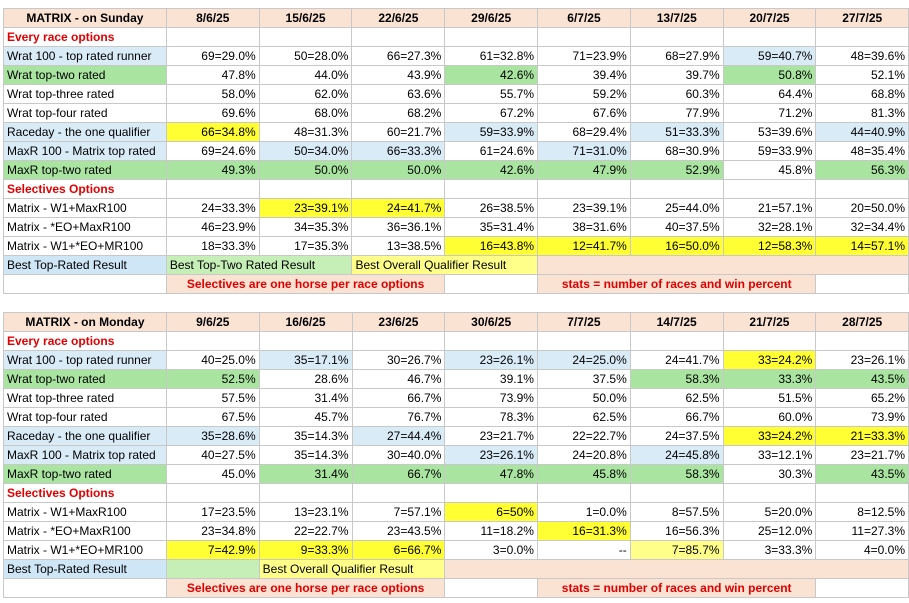 The width and height of the screenshot is (909, 603). What do you see at coordinates (85, 550) in the screenshot?
I see `row-label: Matrix - W1+*EO+MR100` at bounding box center [85, 550].